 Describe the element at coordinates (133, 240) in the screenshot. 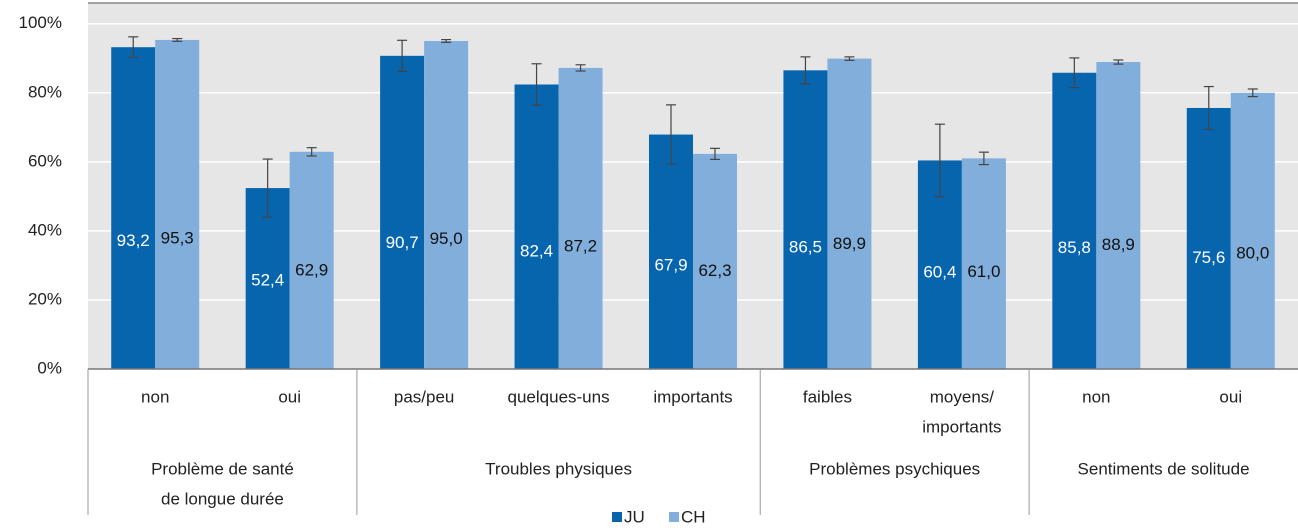

I see `value-label: 93,2` at that location.